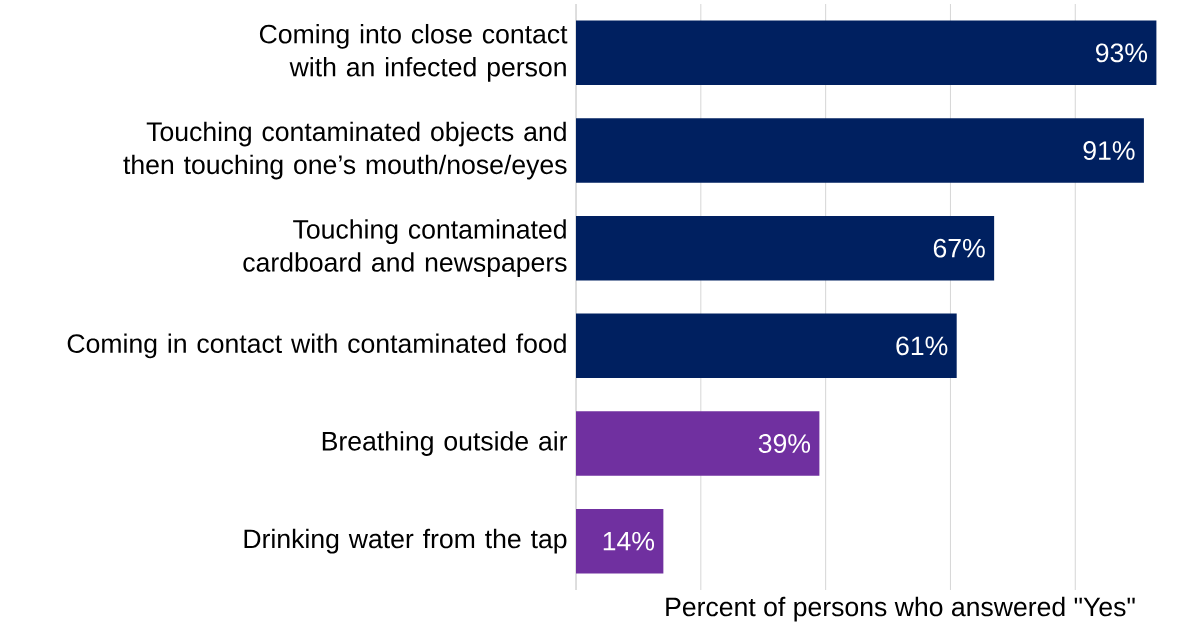 This screenshot has height=628, width=1200. What do you see at coordinates (1122, 53) in the screenshot?
I see `data-label: 93%` at bounding box center [1122, 53].